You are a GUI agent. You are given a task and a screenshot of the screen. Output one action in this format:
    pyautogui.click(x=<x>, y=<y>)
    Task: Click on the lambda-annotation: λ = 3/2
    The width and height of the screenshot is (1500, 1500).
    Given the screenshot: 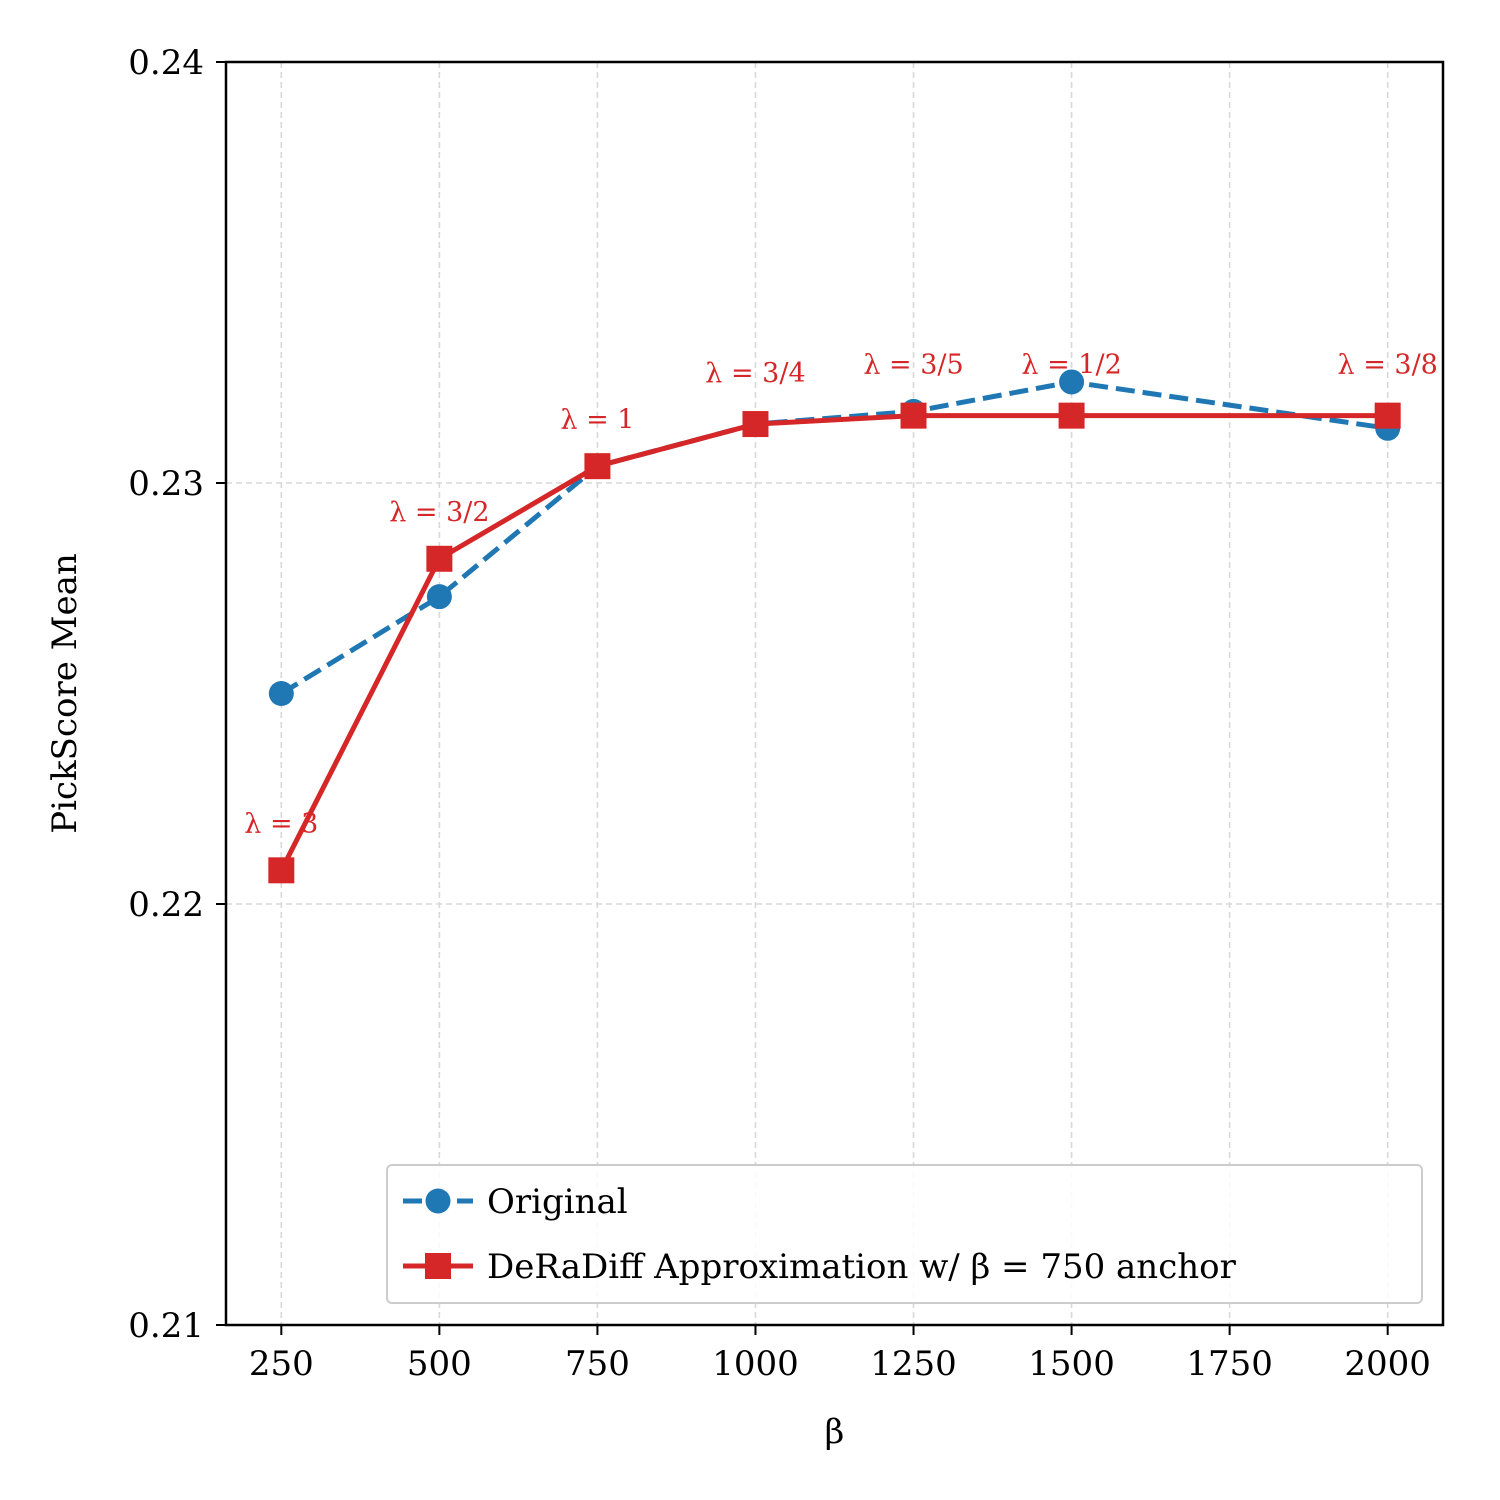 What is the action you would take?
    pyautogui.click(x=439, y=512)
    